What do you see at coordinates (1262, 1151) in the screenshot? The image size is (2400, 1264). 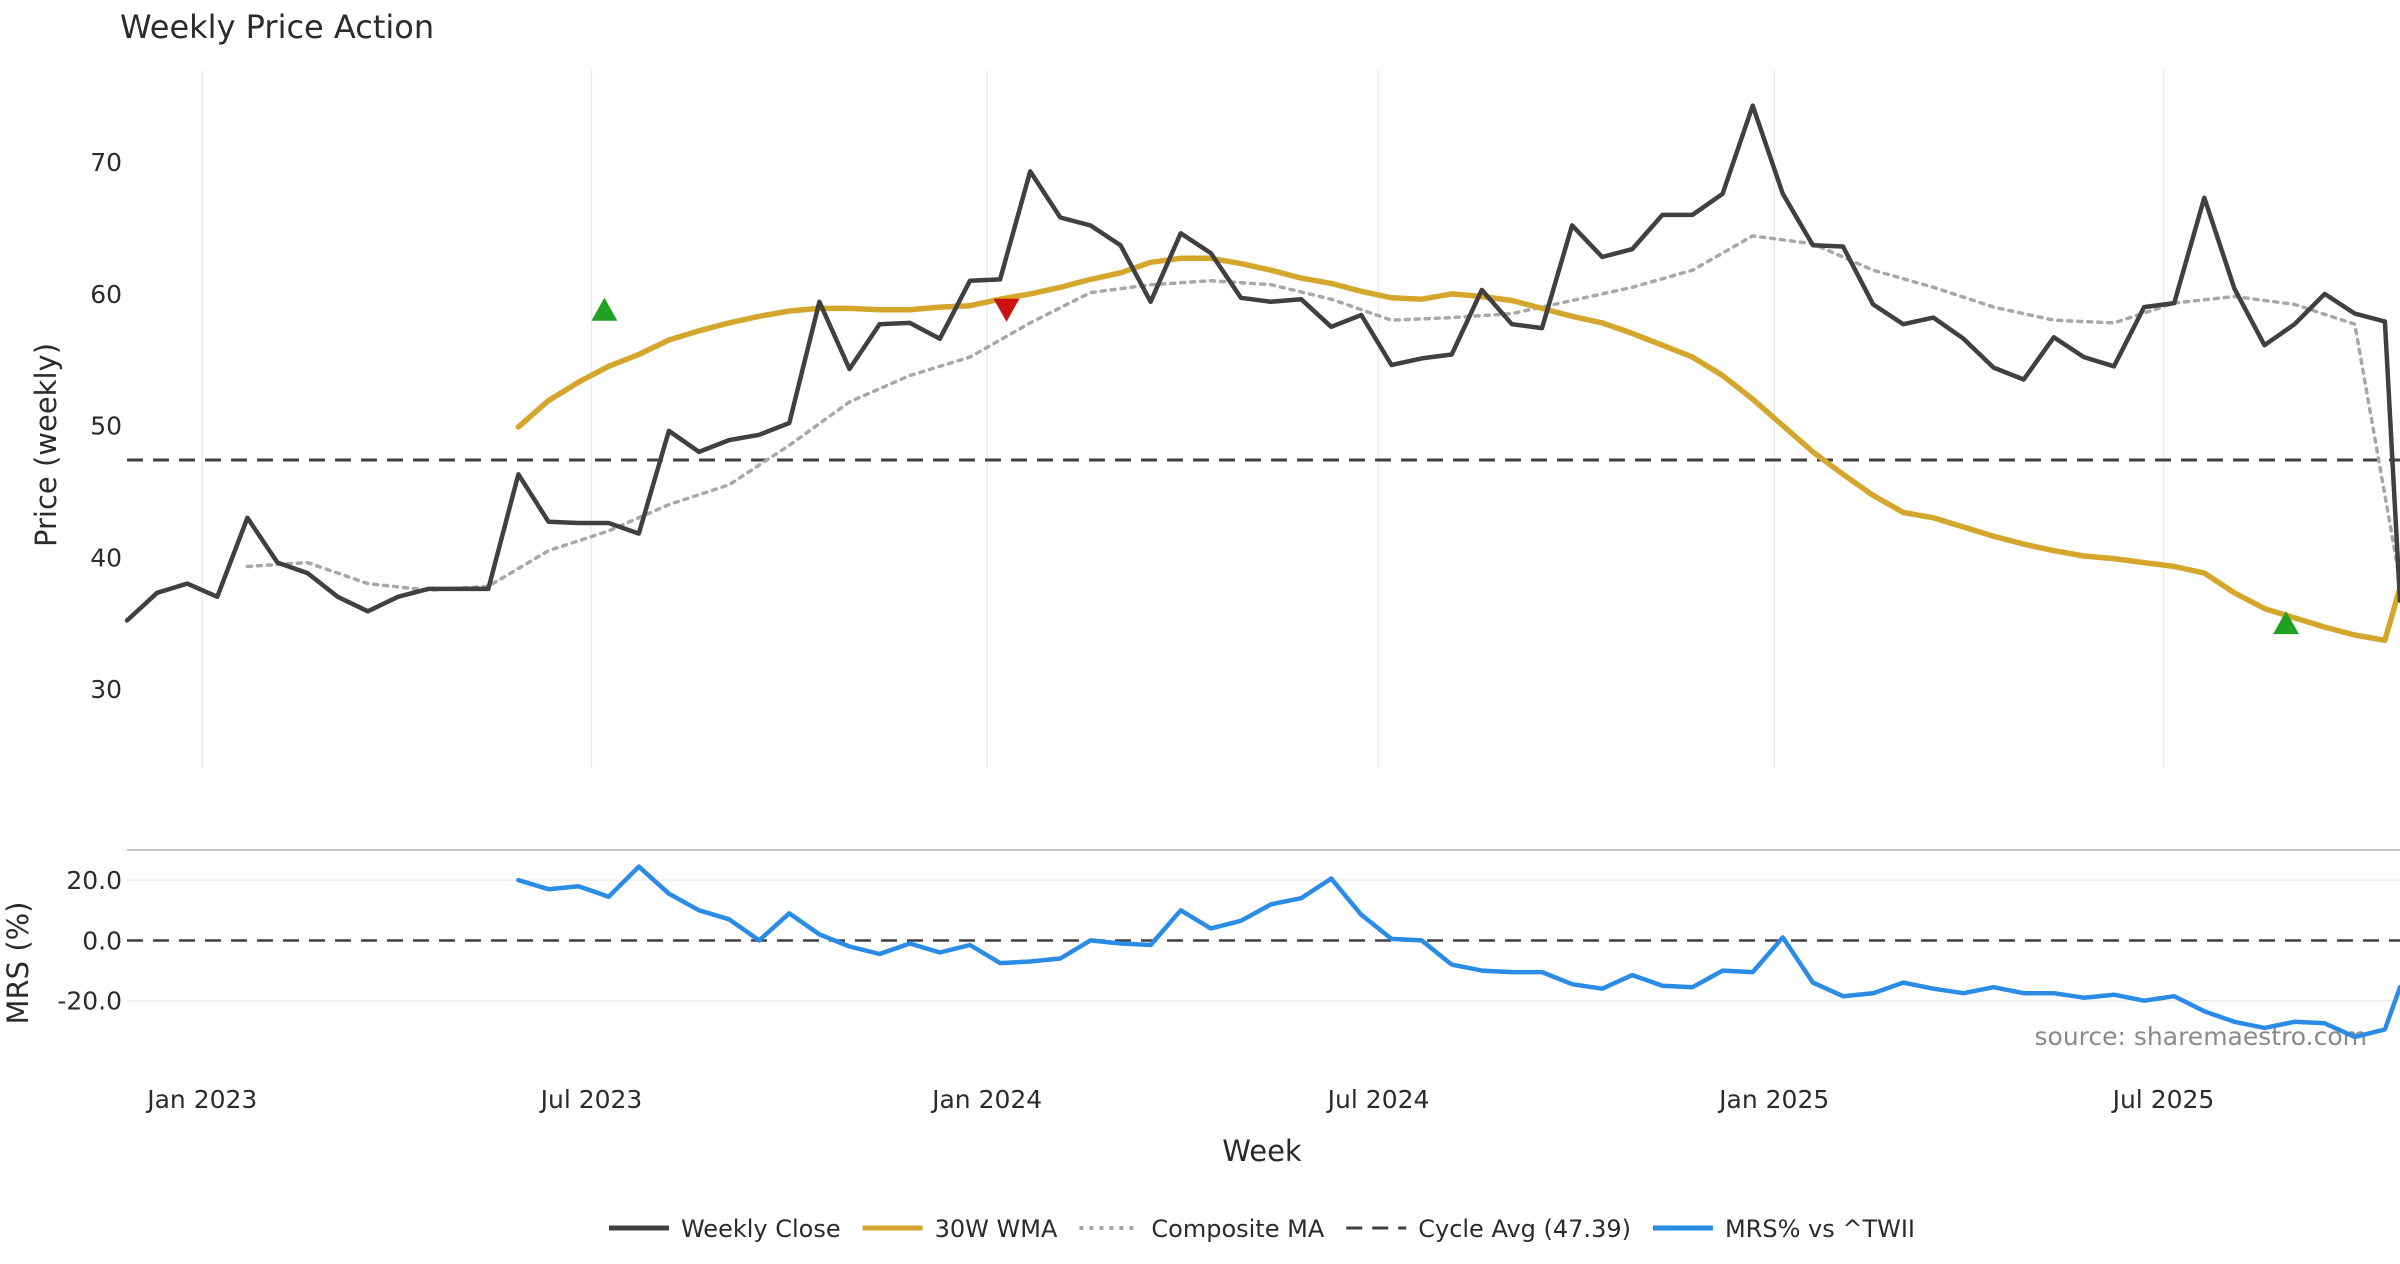 I see `x-axis-label: Week` at bounding box center [1262, 1151].